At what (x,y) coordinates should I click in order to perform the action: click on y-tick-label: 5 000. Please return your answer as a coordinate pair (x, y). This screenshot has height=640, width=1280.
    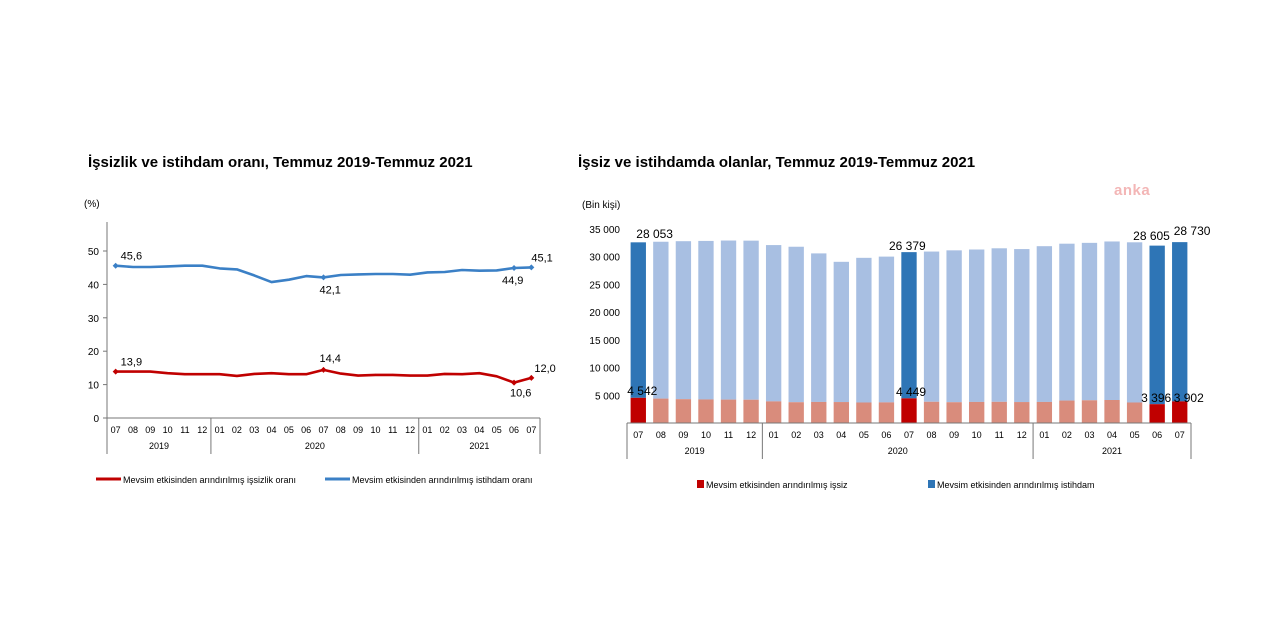
    Looking at the image, I should click on (607, 396).